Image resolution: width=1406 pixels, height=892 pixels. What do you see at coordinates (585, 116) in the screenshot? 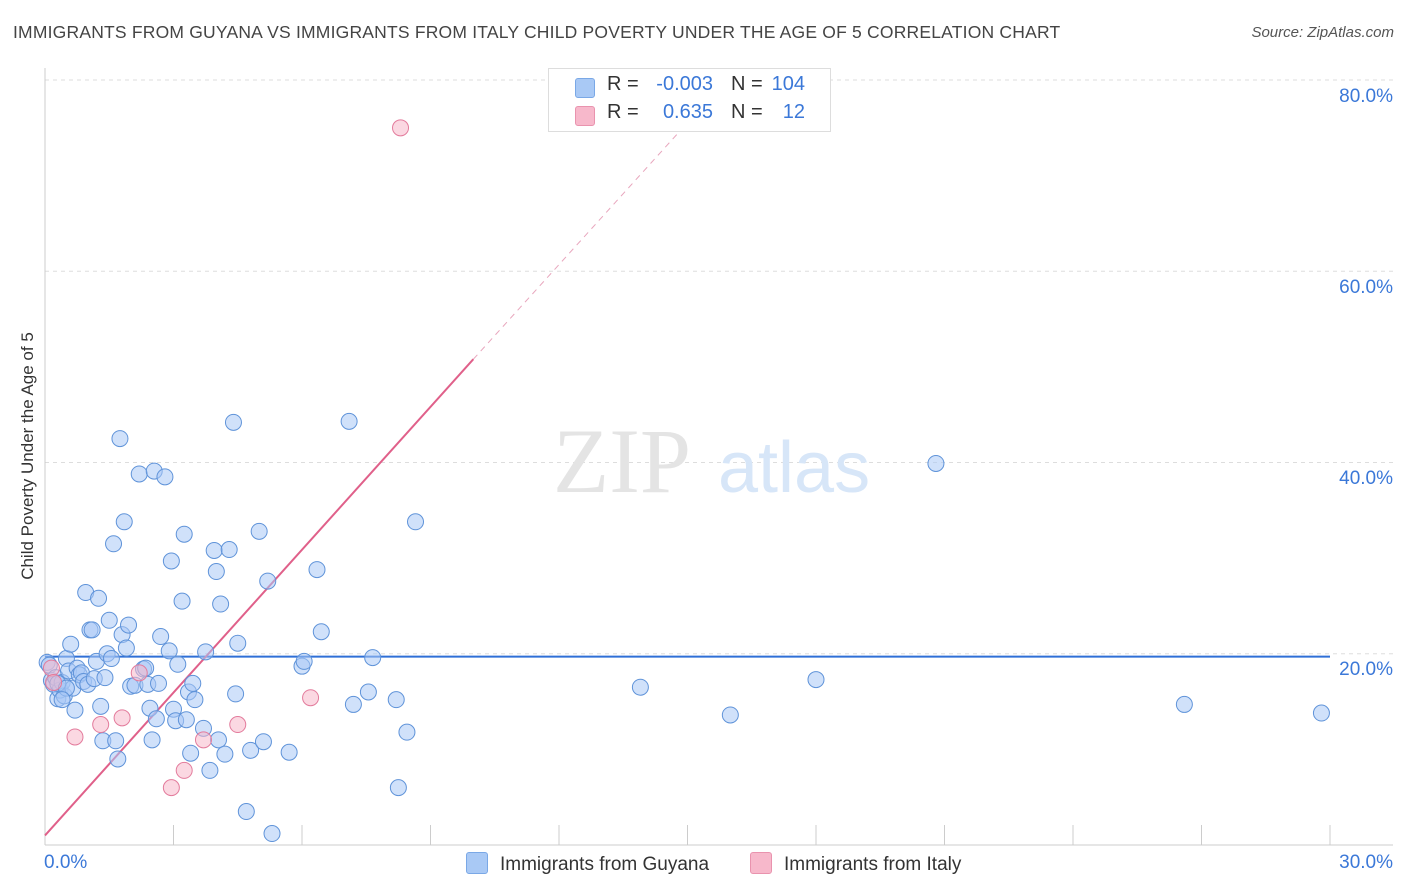
I see `italy-swatch` at bounding box center [585, 116].